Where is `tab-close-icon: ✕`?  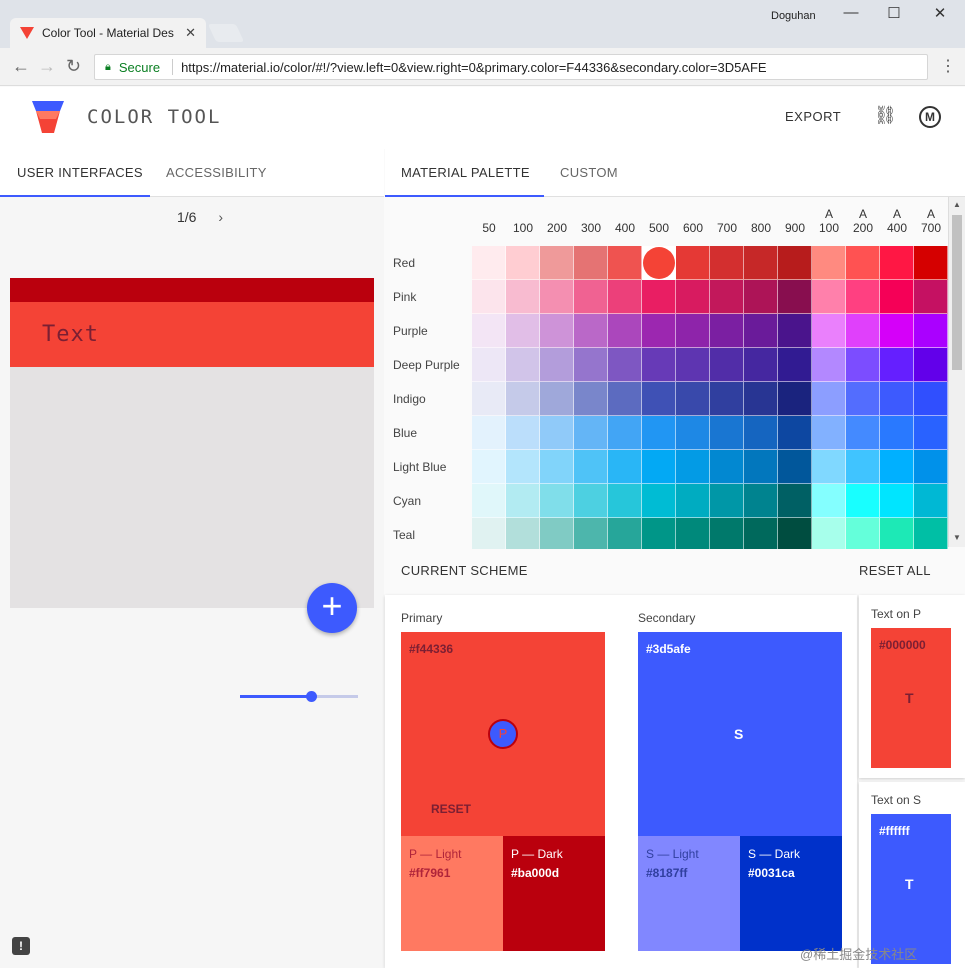
tab-close-icon: ✕ is located at coordinates (190, 32).